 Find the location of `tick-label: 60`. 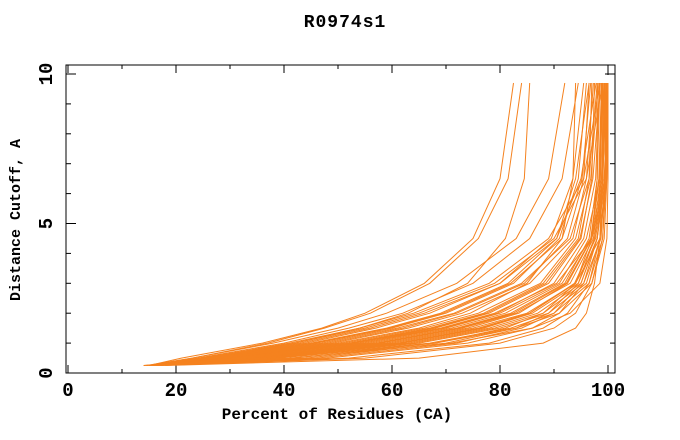

tick-label: 60 is located at coordinates (392, 391).